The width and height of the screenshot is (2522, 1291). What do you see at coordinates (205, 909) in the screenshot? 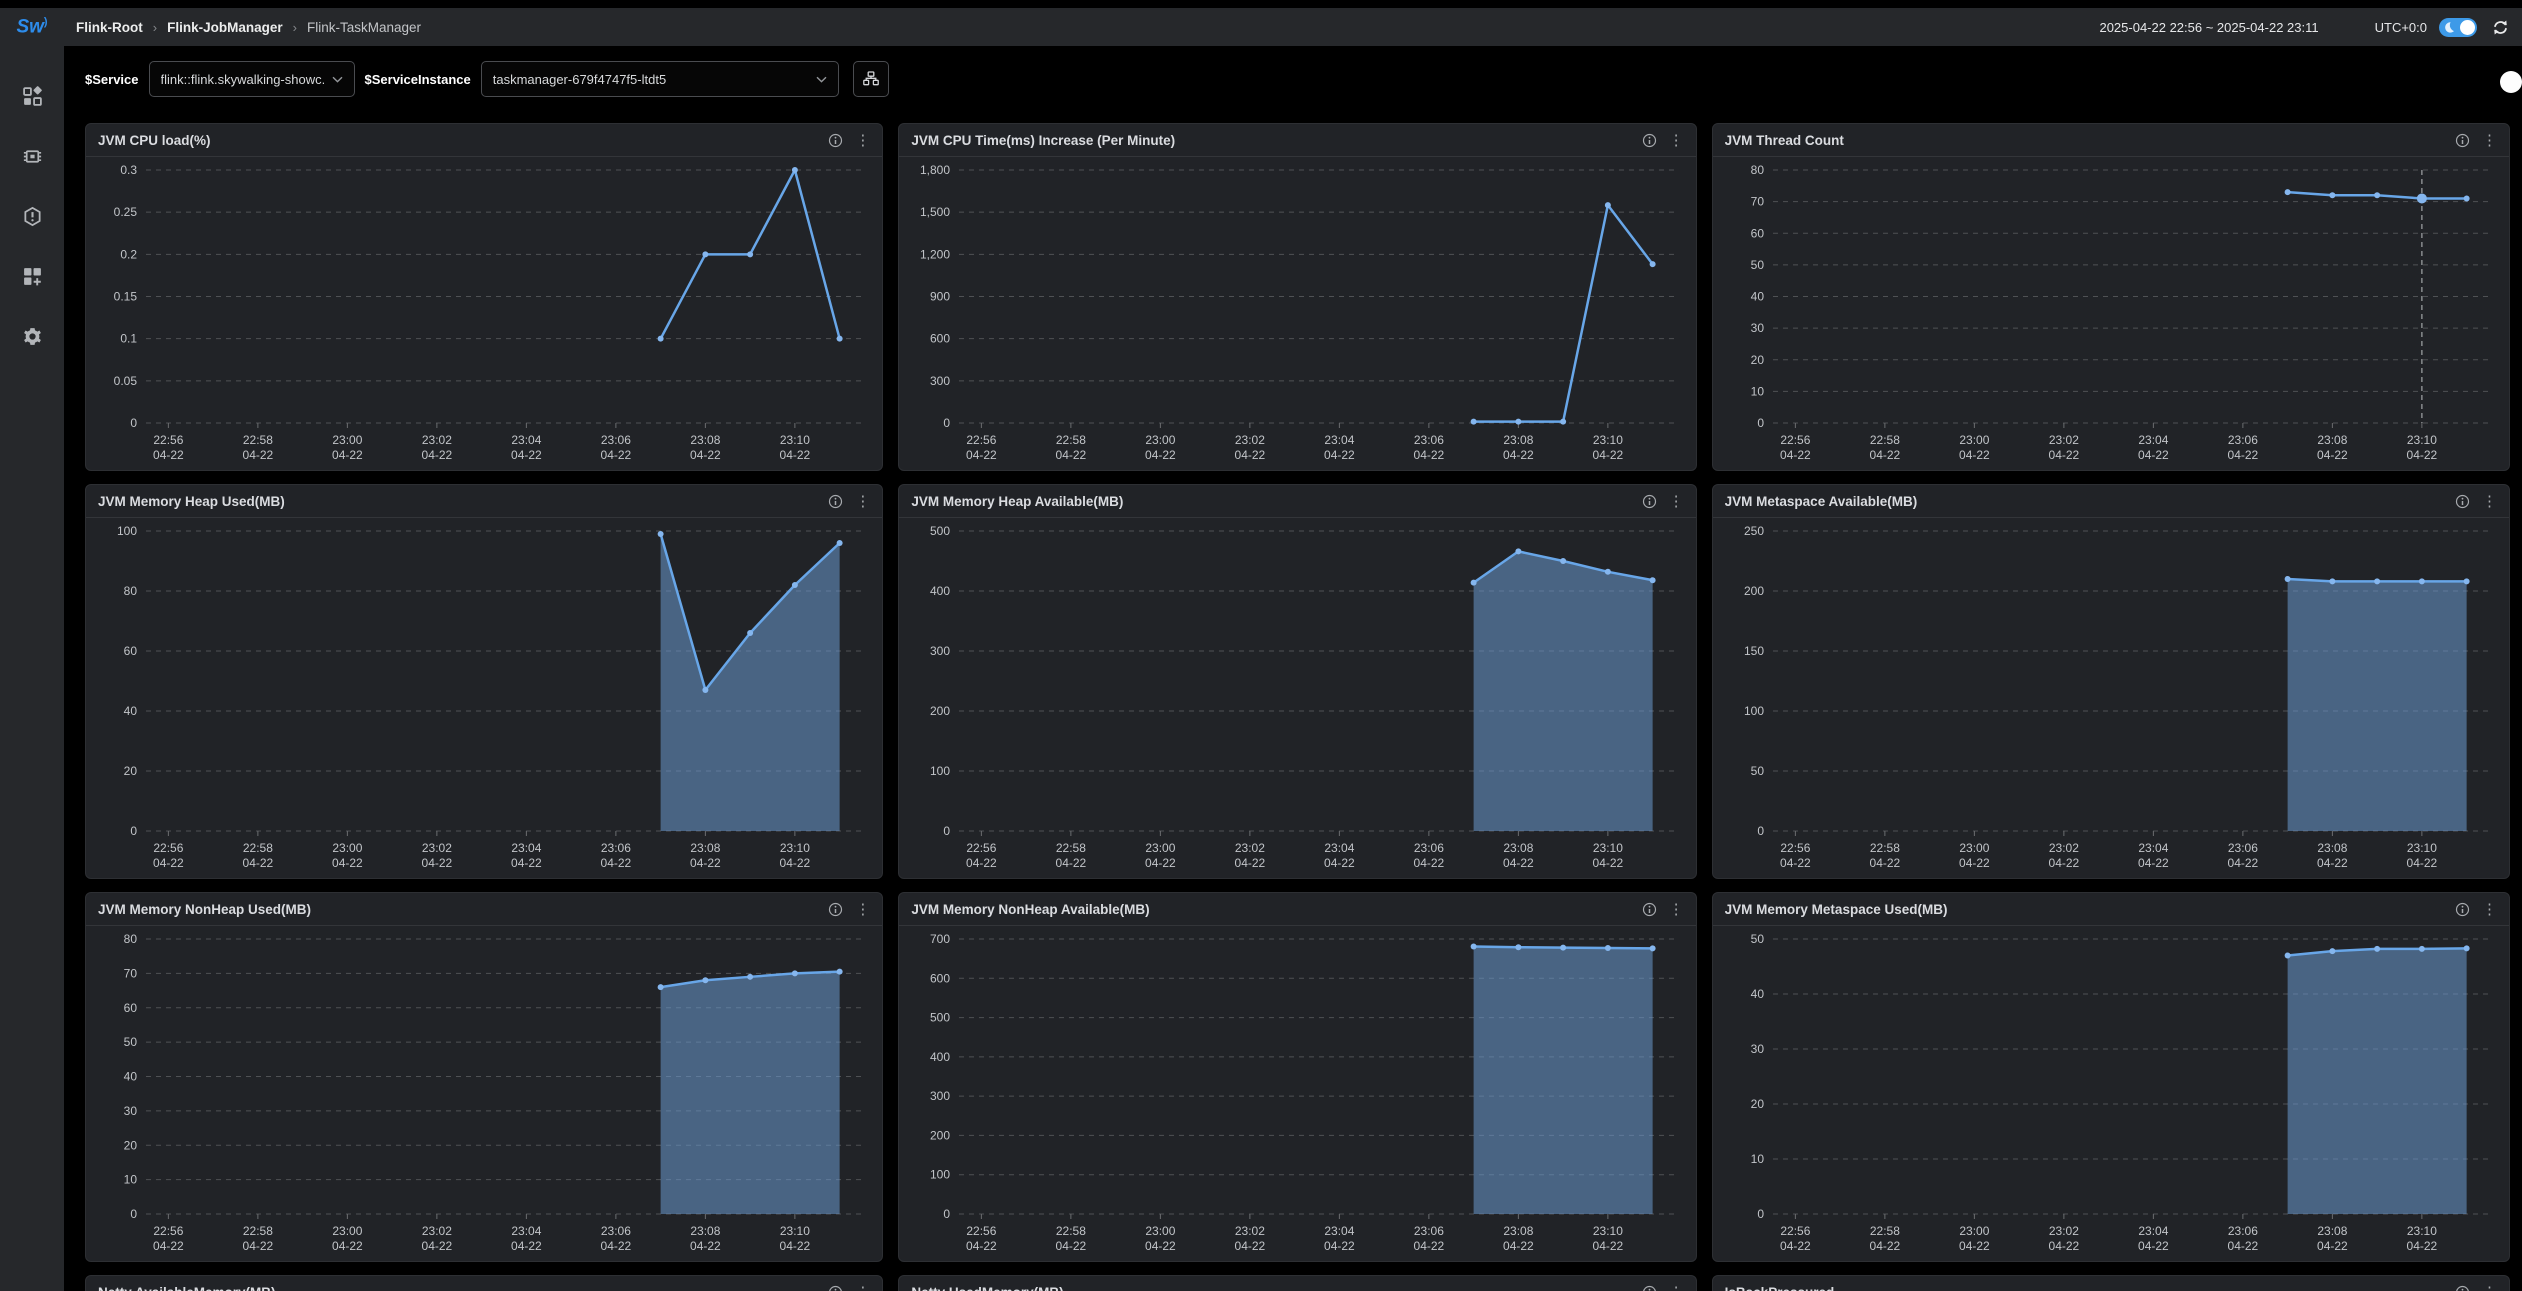
I see `panel-title: JVM Memory NonHeap Used(MB)` at bounding box center [205, 909].